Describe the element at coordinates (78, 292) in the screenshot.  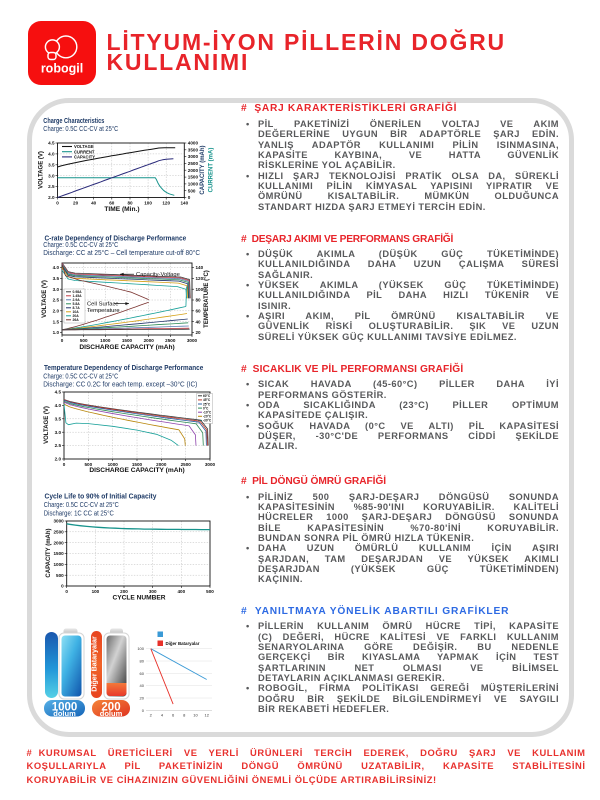
I see `svg-text: 0.98A` at that location.